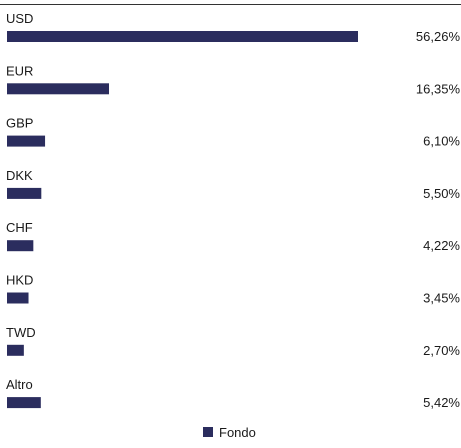 The image size is (461, 448). What do you see at coordinates (19, 175) in the screenshot?
I see `category-label-dkk: DKK` at bounding box center [19, 175].